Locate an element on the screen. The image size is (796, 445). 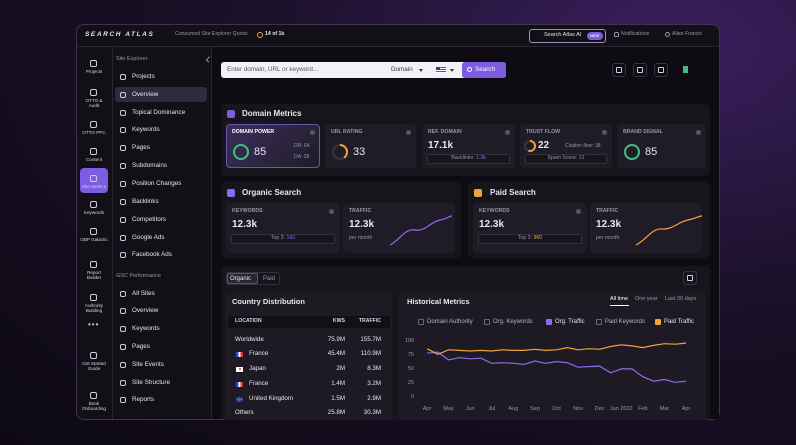
panel-title: Country Distribution is located at coordinates (268, 302).